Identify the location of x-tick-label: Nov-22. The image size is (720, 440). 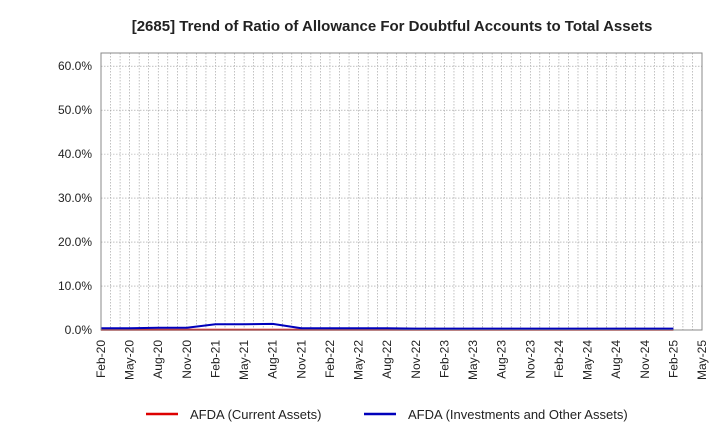
(416, 359).